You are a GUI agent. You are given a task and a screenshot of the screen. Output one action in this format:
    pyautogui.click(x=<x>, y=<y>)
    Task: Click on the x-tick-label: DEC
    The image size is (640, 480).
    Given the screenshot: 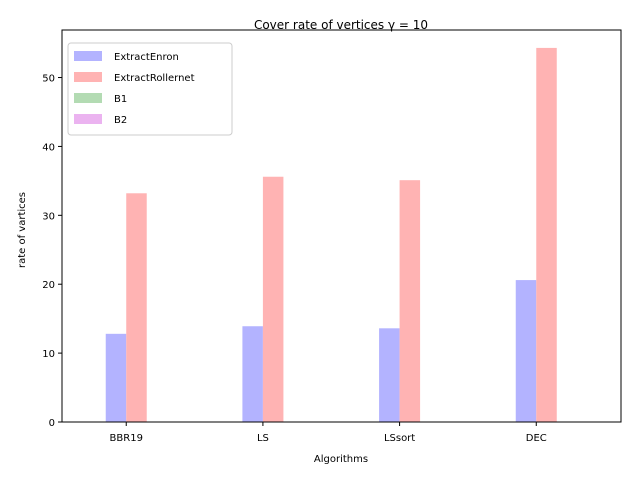 What is the action you would take?
    pyautogui.click(x=536, y=438)
    